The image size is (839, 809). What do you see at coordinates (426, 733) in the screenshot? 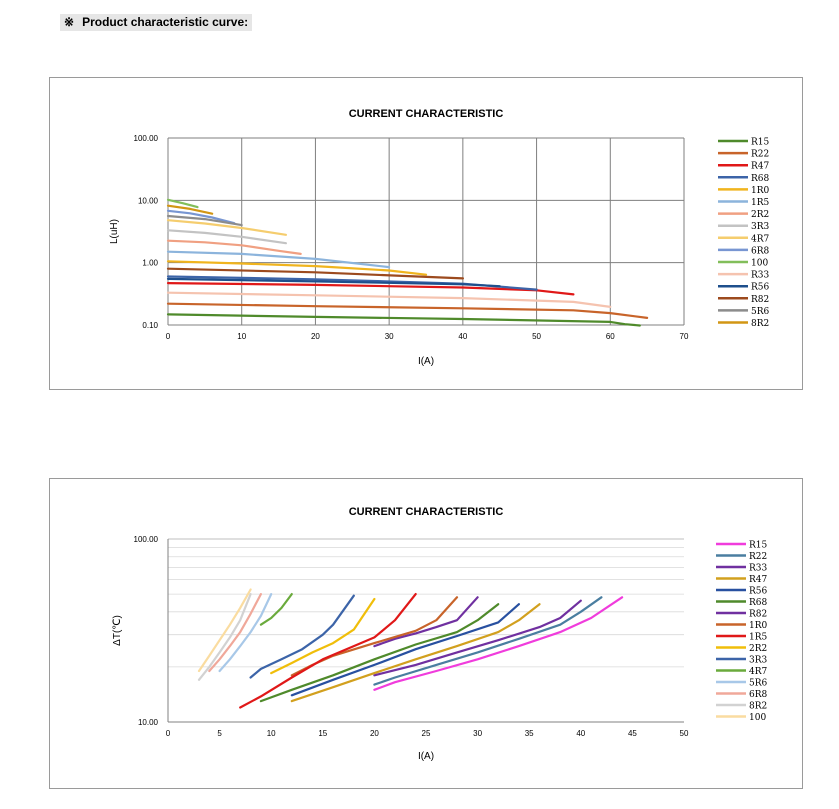
I see `x-tick-label: 25` at bounding box center [426, 733].